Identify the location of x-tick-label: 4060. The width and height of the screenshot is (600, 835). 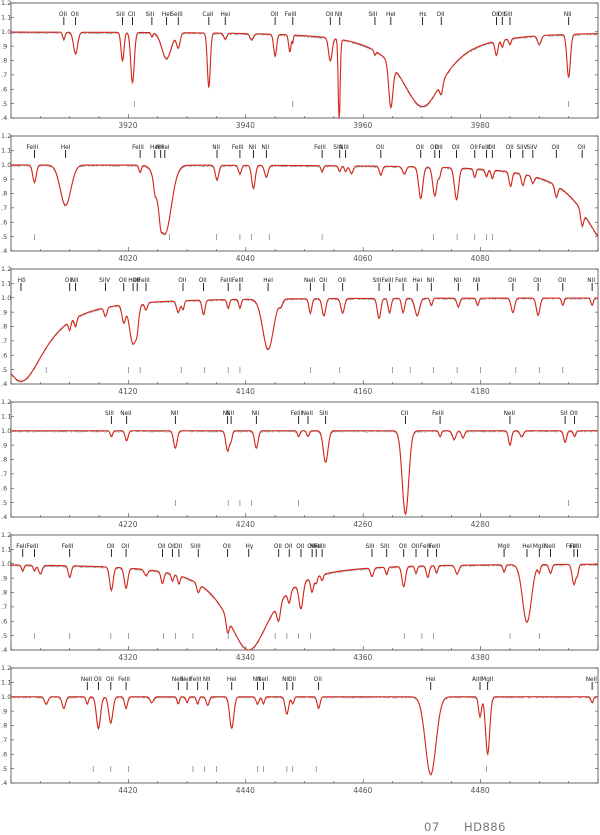
(362, 258).